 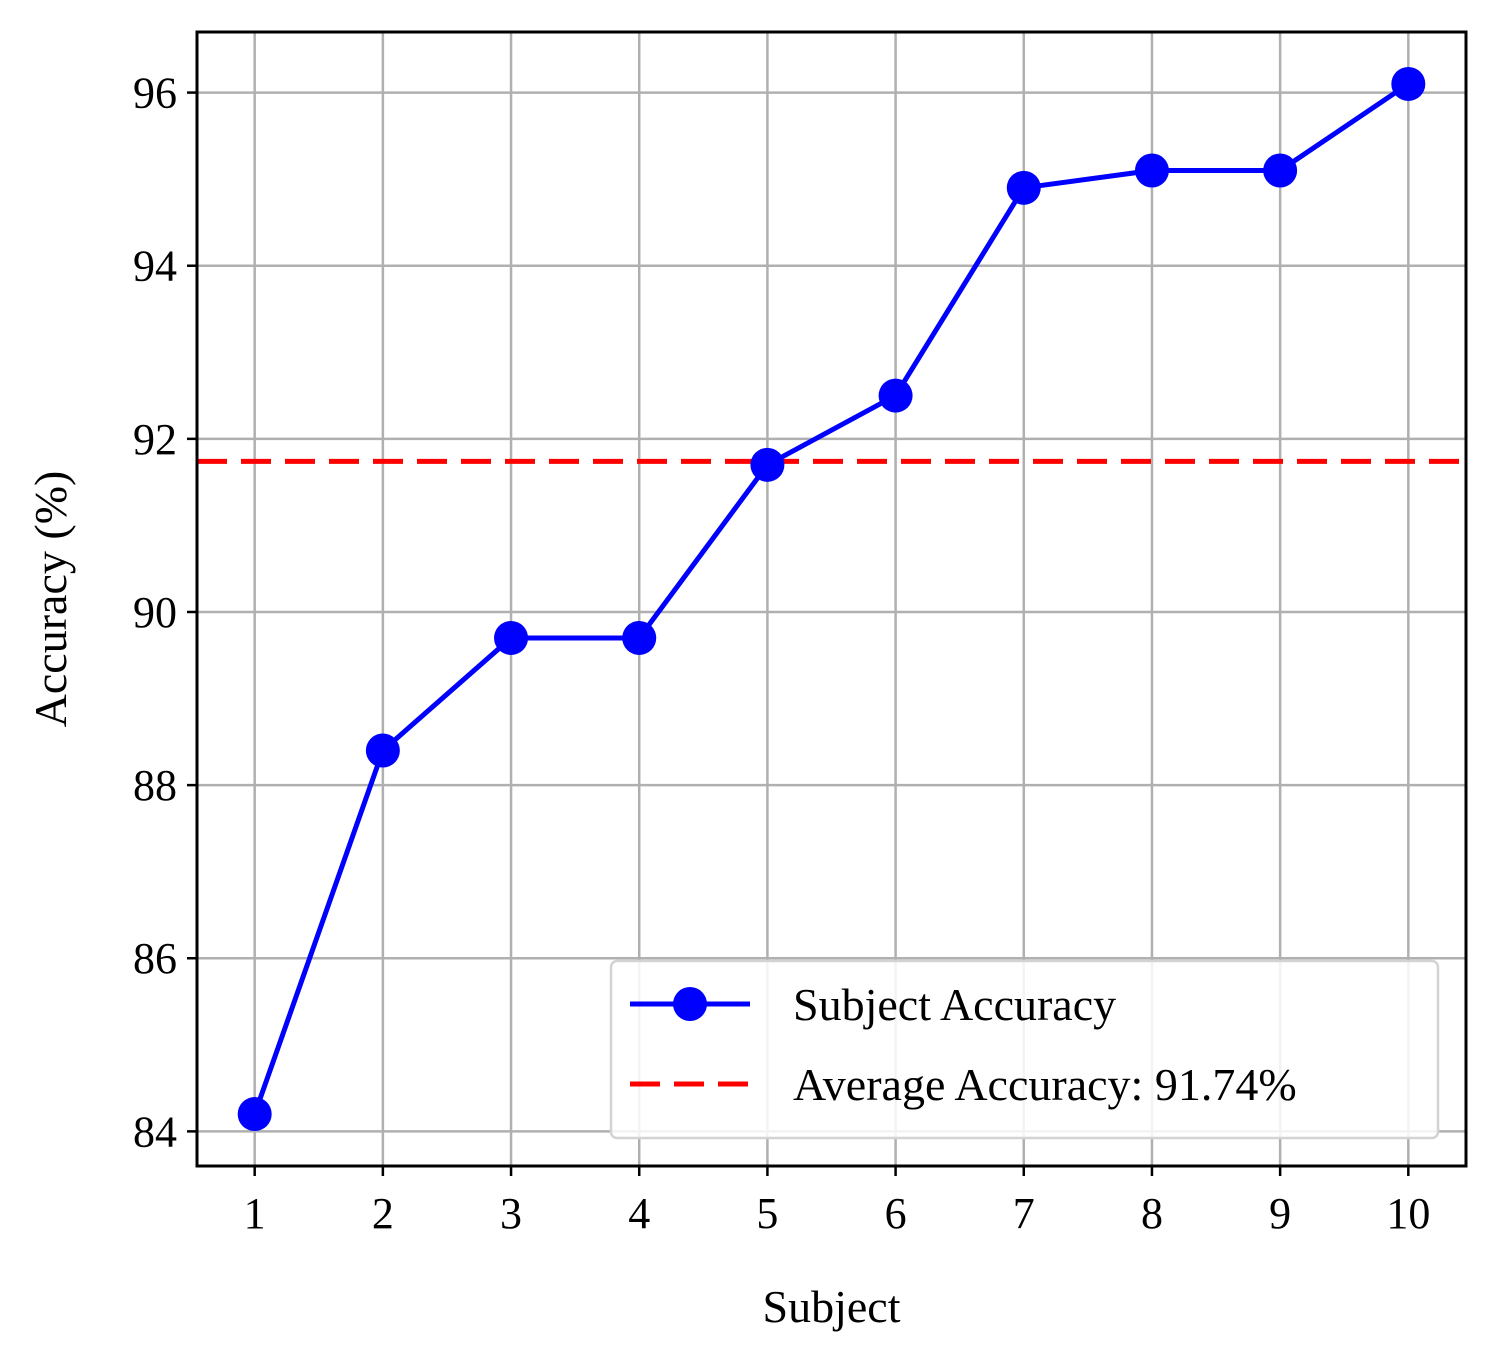 What do you see at coordinates (155, 266) in the screenshot?
I see `y-tick-label: 94` at bounding box center [155, 266].